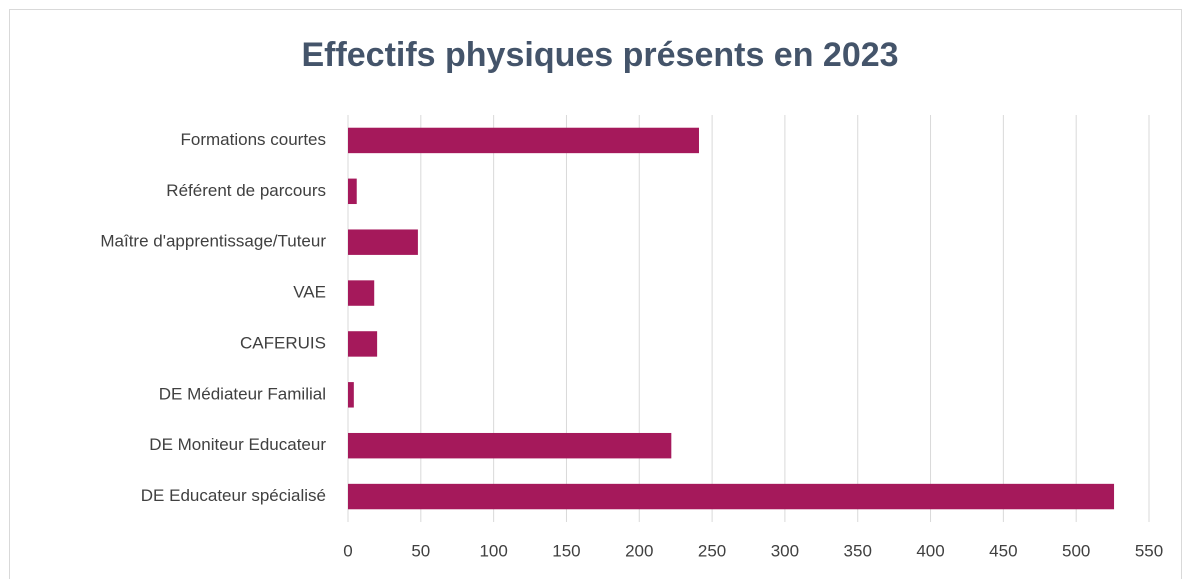 The image size is (1183, 579). I want to click on y-tick-label: VAE, so click(309, 292).